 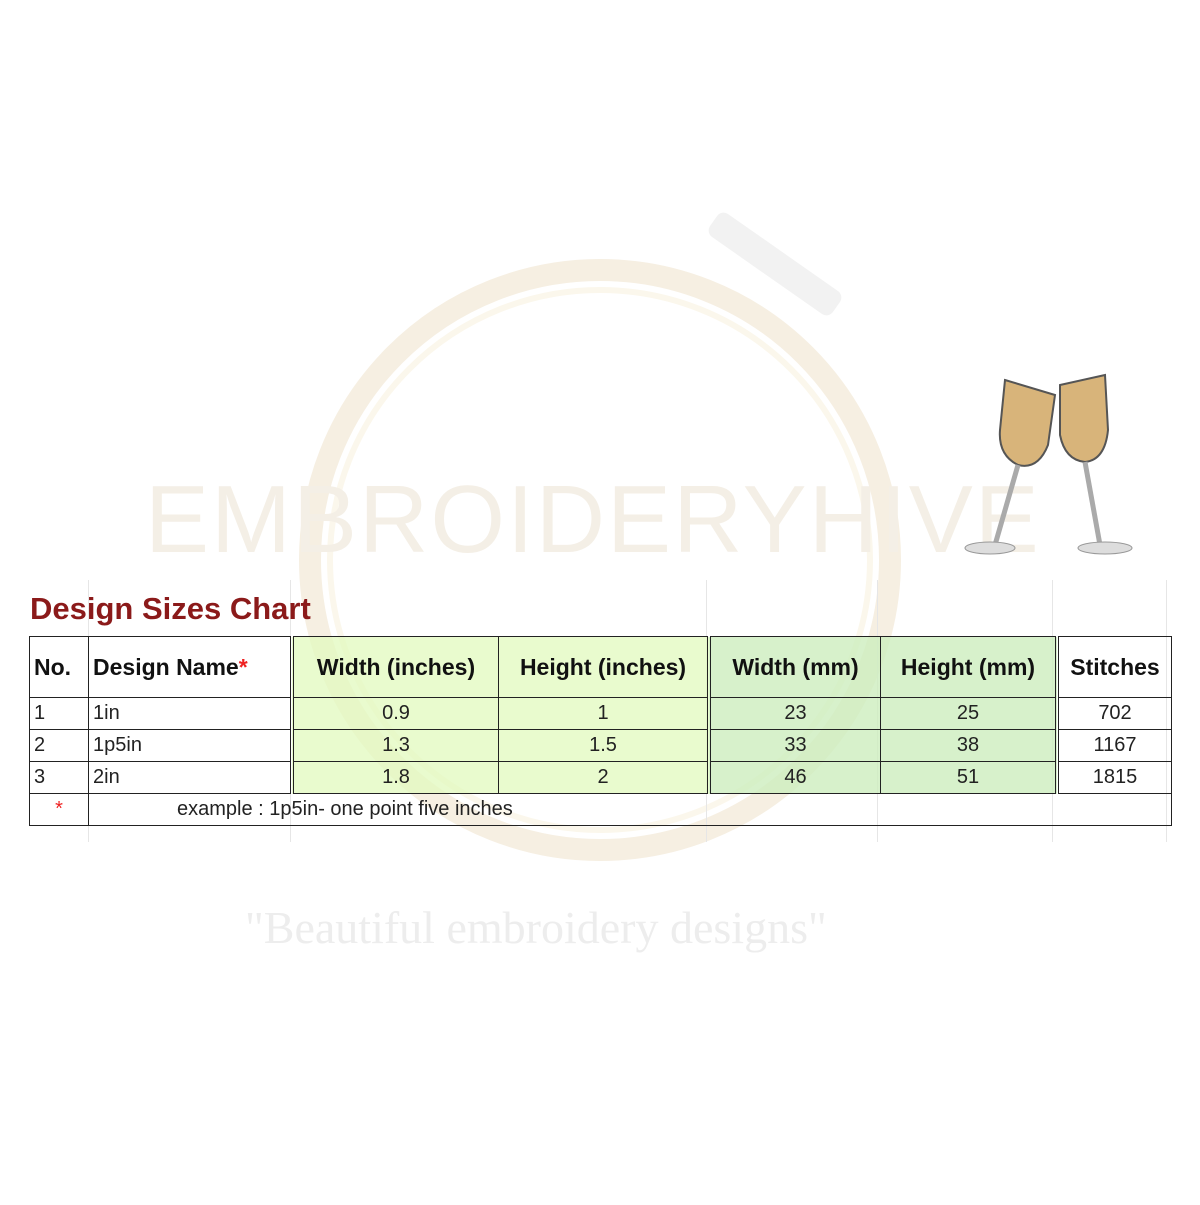 I want to click on cell-design-name: 1p5in, so click(x=190, y=745).